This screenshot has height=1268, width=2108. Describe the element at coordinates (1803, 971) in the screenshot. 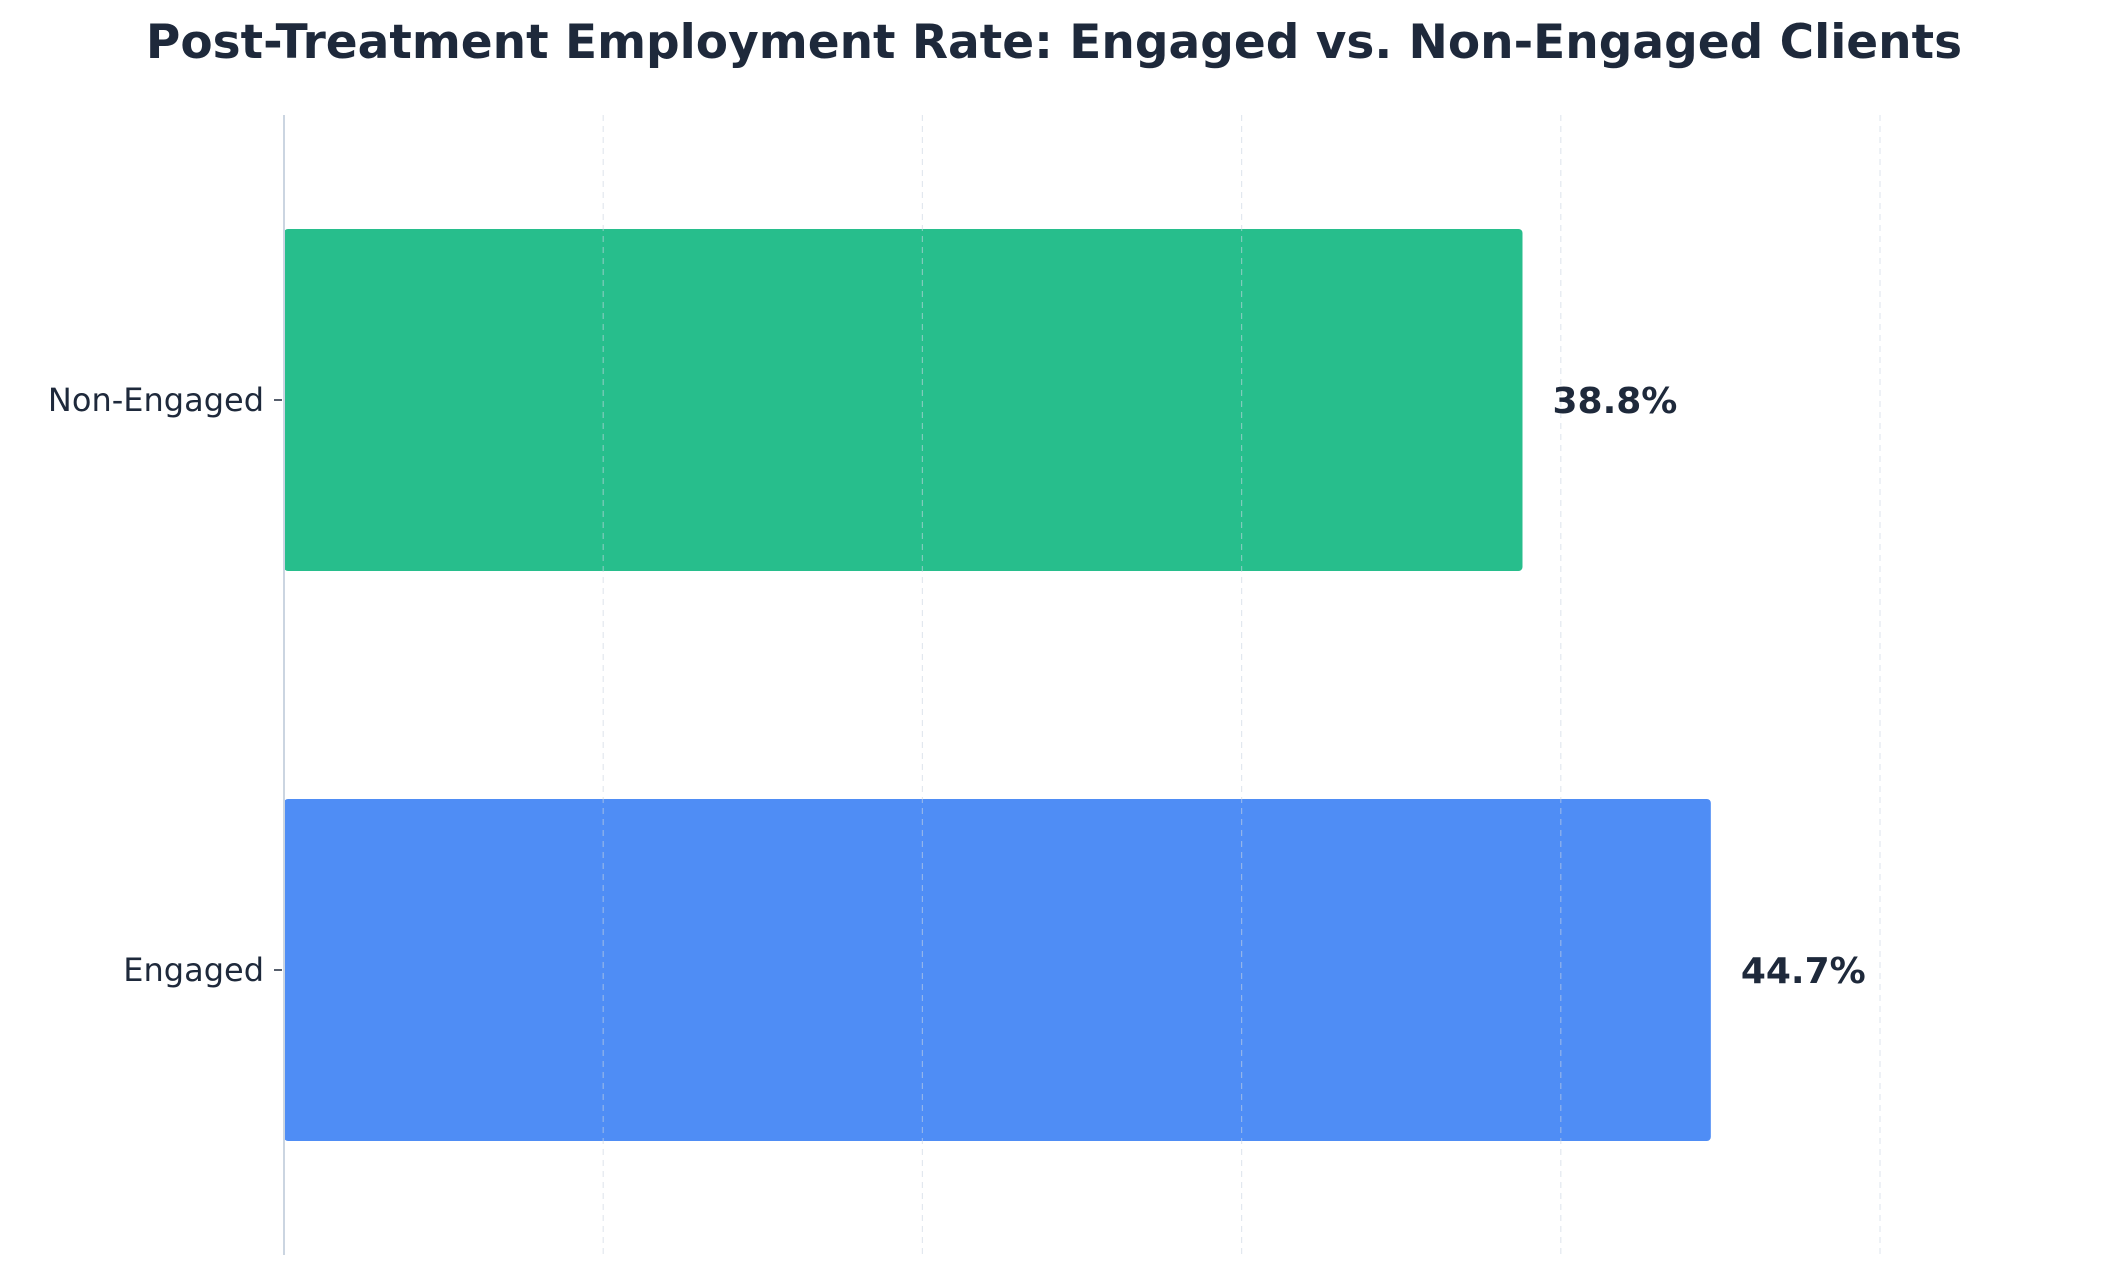

I see `value-label: 44.7%` at that location.